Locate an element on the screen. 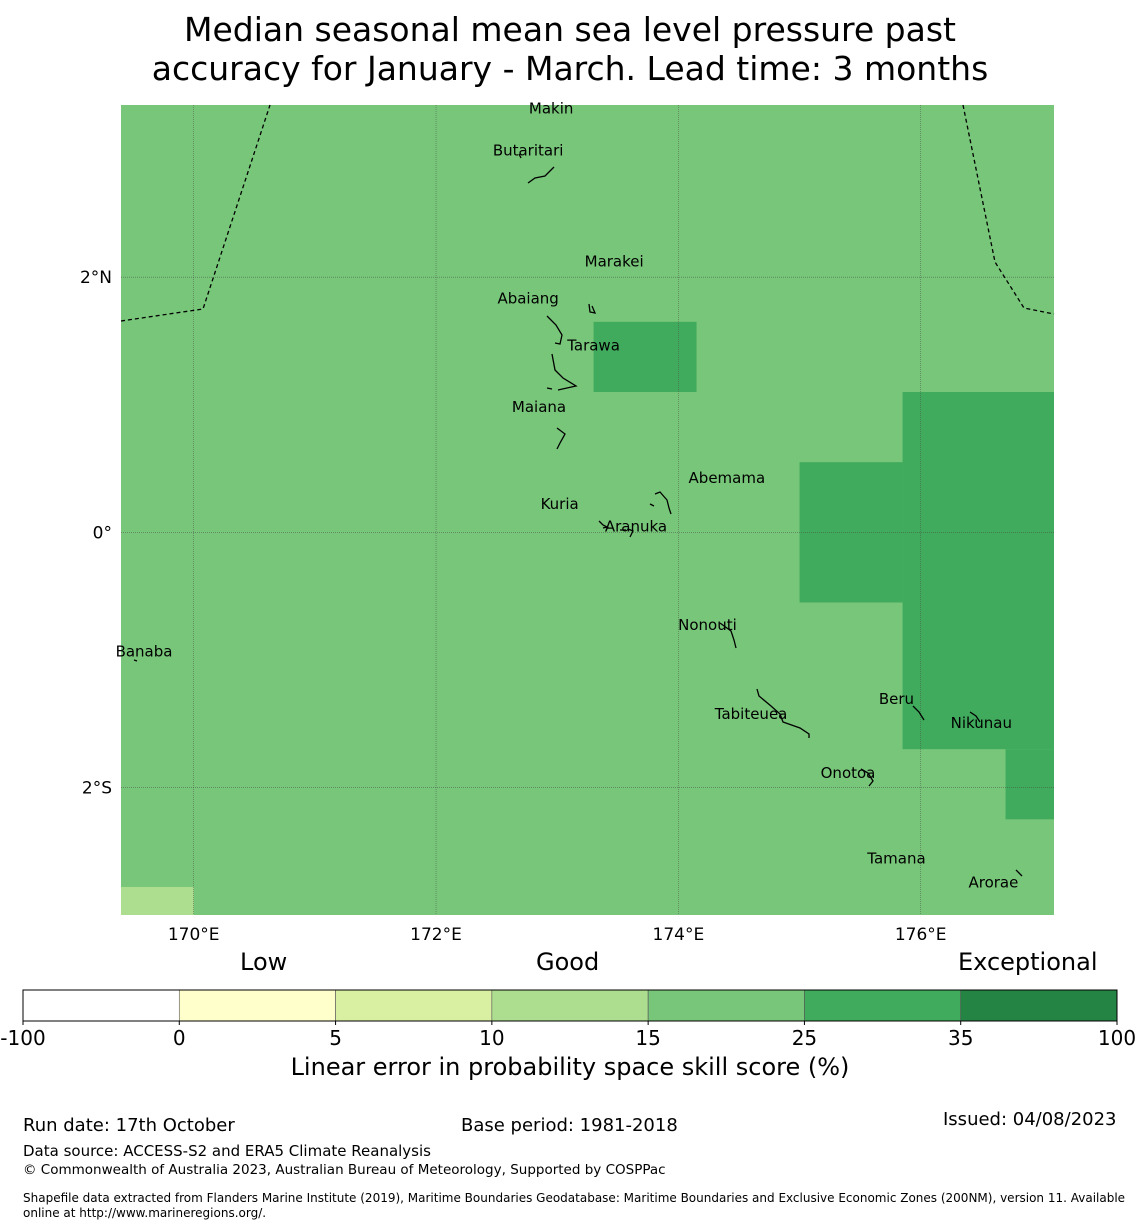 This screenshot has width=1140, height=1230. island-label-banaba: Banaba is located at coordinates (144, 652).